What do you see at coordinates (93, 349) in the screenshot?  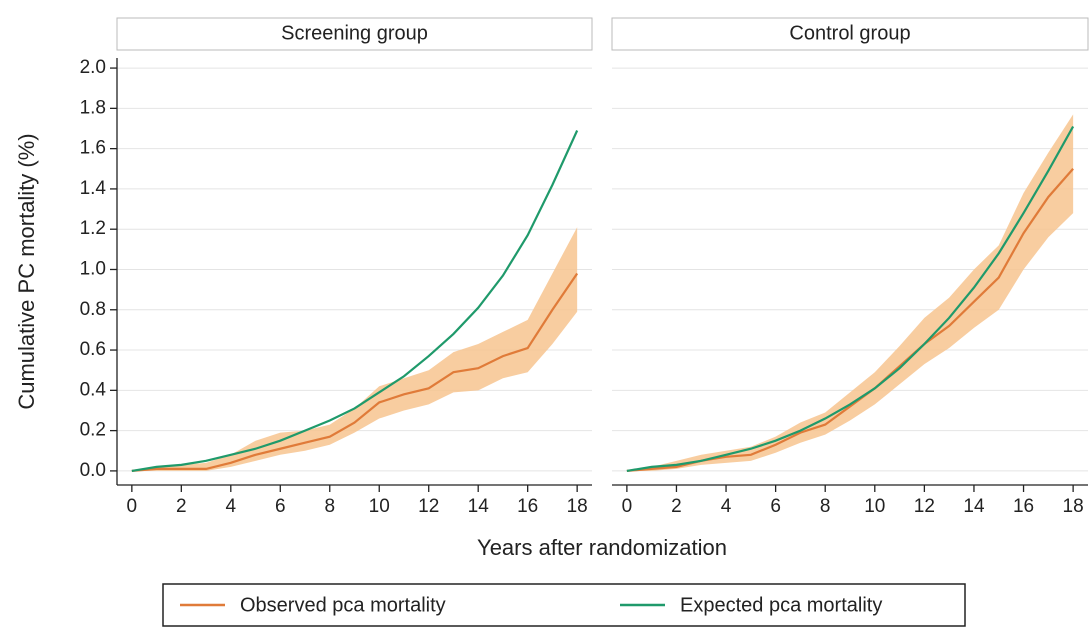 I see `y-tick-label: 0.6` at bounding box center [93, 349].